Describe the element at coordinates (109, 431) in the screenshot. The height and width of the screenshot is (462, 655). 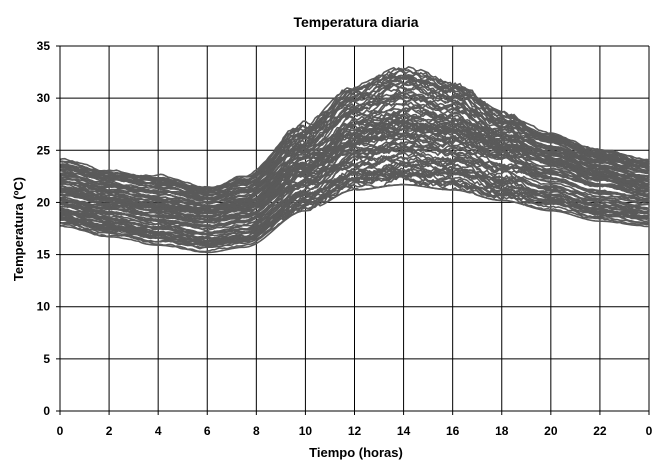
I see `x-tick-label: 2` at that location.